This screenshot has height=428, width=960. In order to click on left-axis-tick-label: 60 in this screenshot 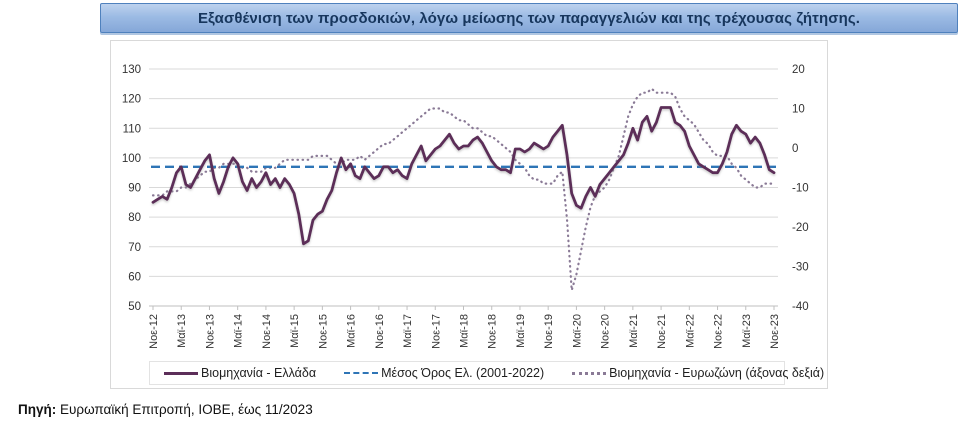, I will do `click(134, 277)`.